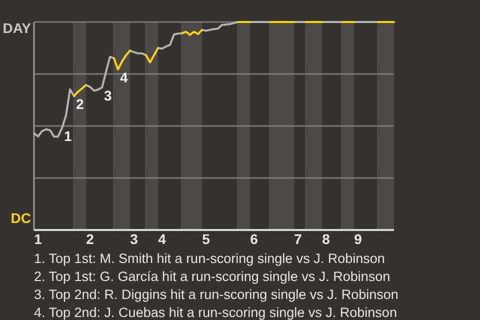 This screenshot has width=480, height=320. What do you see at coordinates (68, 136) in the screenshot?
I see `annotation: 1` at bounding box center [68, 136].